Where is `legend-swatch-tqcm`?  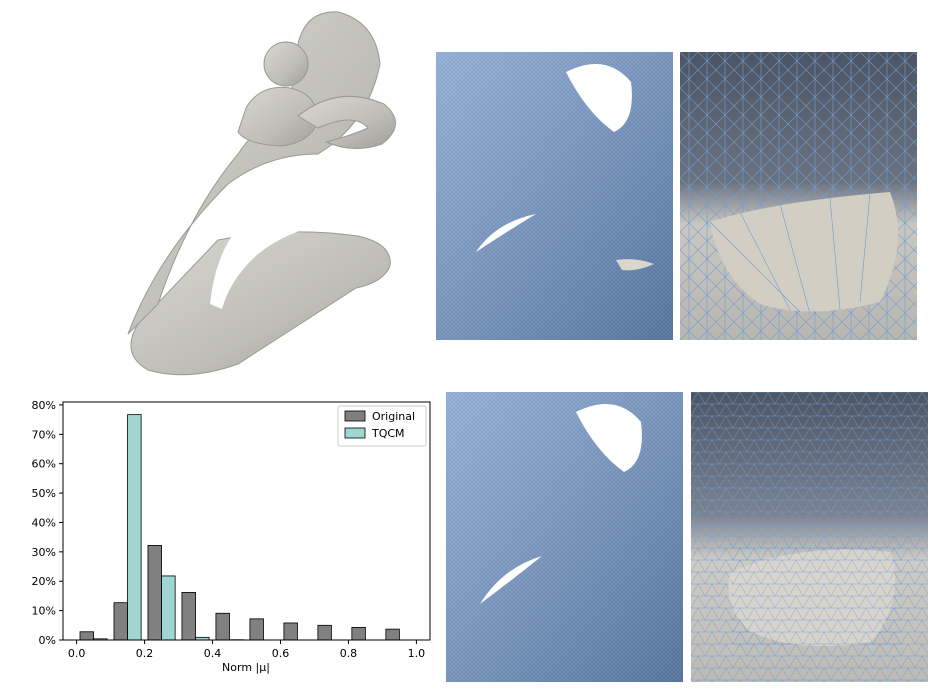
legend-swatch-tqcm is located at coordinates (355, 433).